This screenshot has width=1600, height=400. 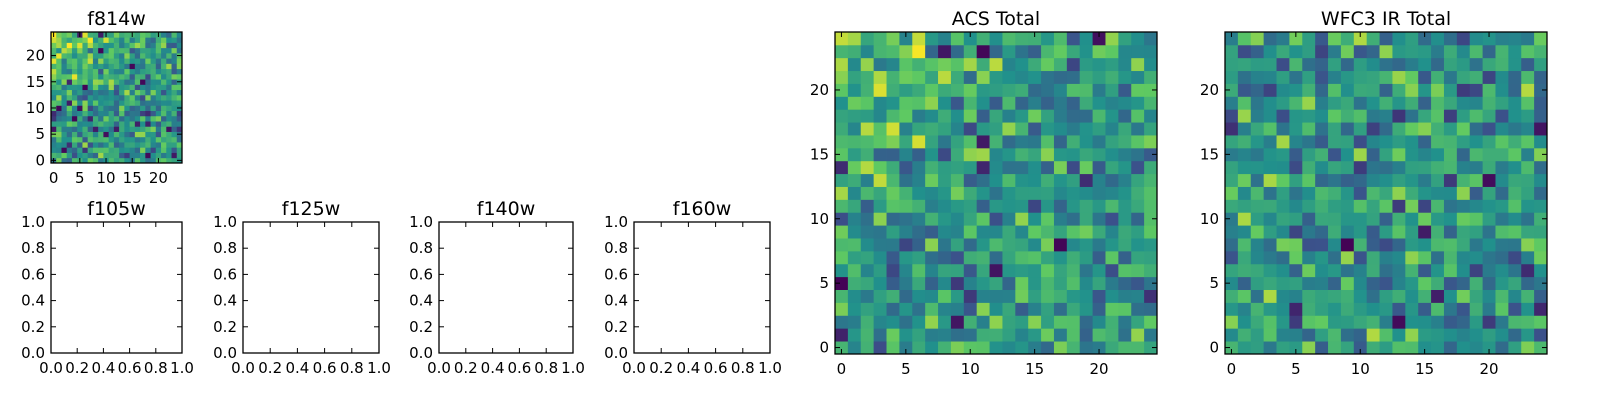 I want to click on x-tick-label: 1.0, so click(x=182, y=368).